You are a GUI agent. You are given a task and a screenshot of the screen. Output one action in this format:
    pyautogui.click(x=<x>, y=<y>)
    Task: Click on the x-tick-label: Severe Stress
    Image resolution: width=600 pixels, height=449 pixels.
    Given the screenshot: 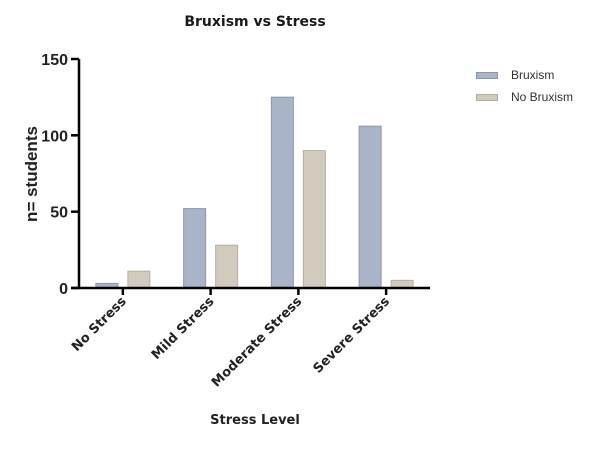 What is the action you would take?
    pyautogui.click(x=352, y=335)
    